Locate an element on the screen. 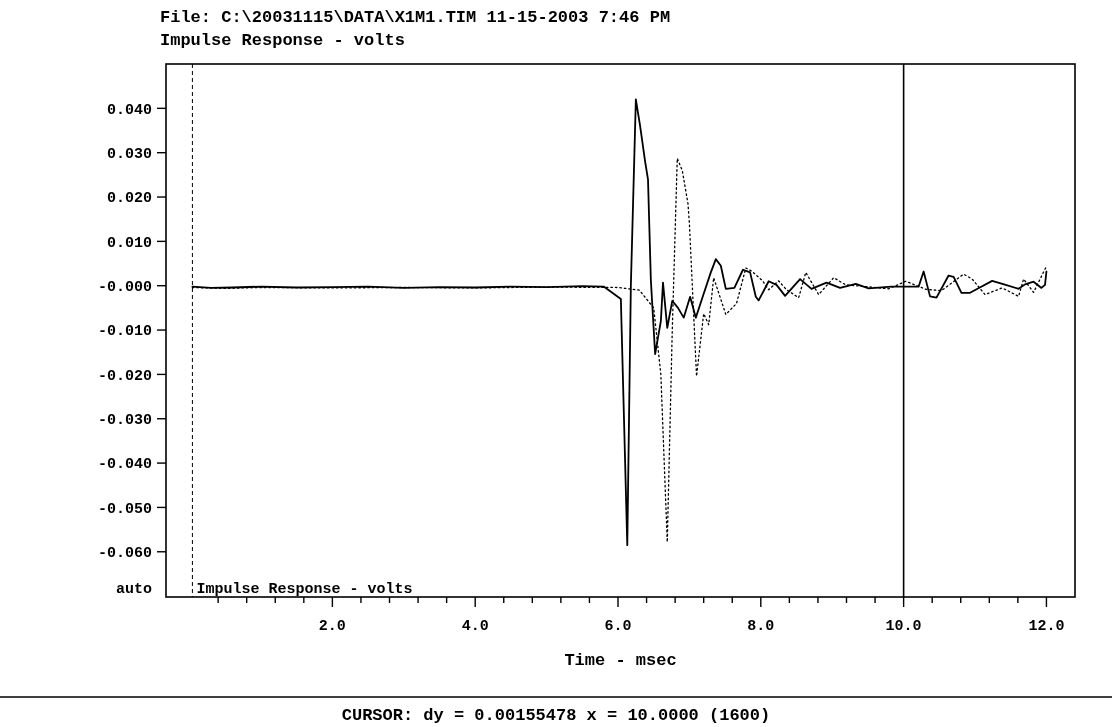 The image size is (1112, 727). x-tick-label: 2.0 is located at coordinates (332, 626).